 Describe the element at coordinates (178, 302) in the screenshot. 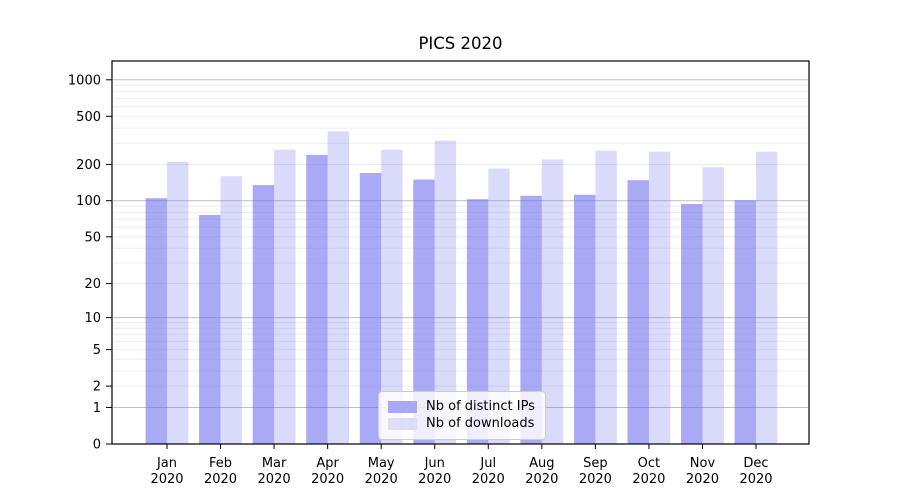

I see `bar-downloads-jan` at that location.